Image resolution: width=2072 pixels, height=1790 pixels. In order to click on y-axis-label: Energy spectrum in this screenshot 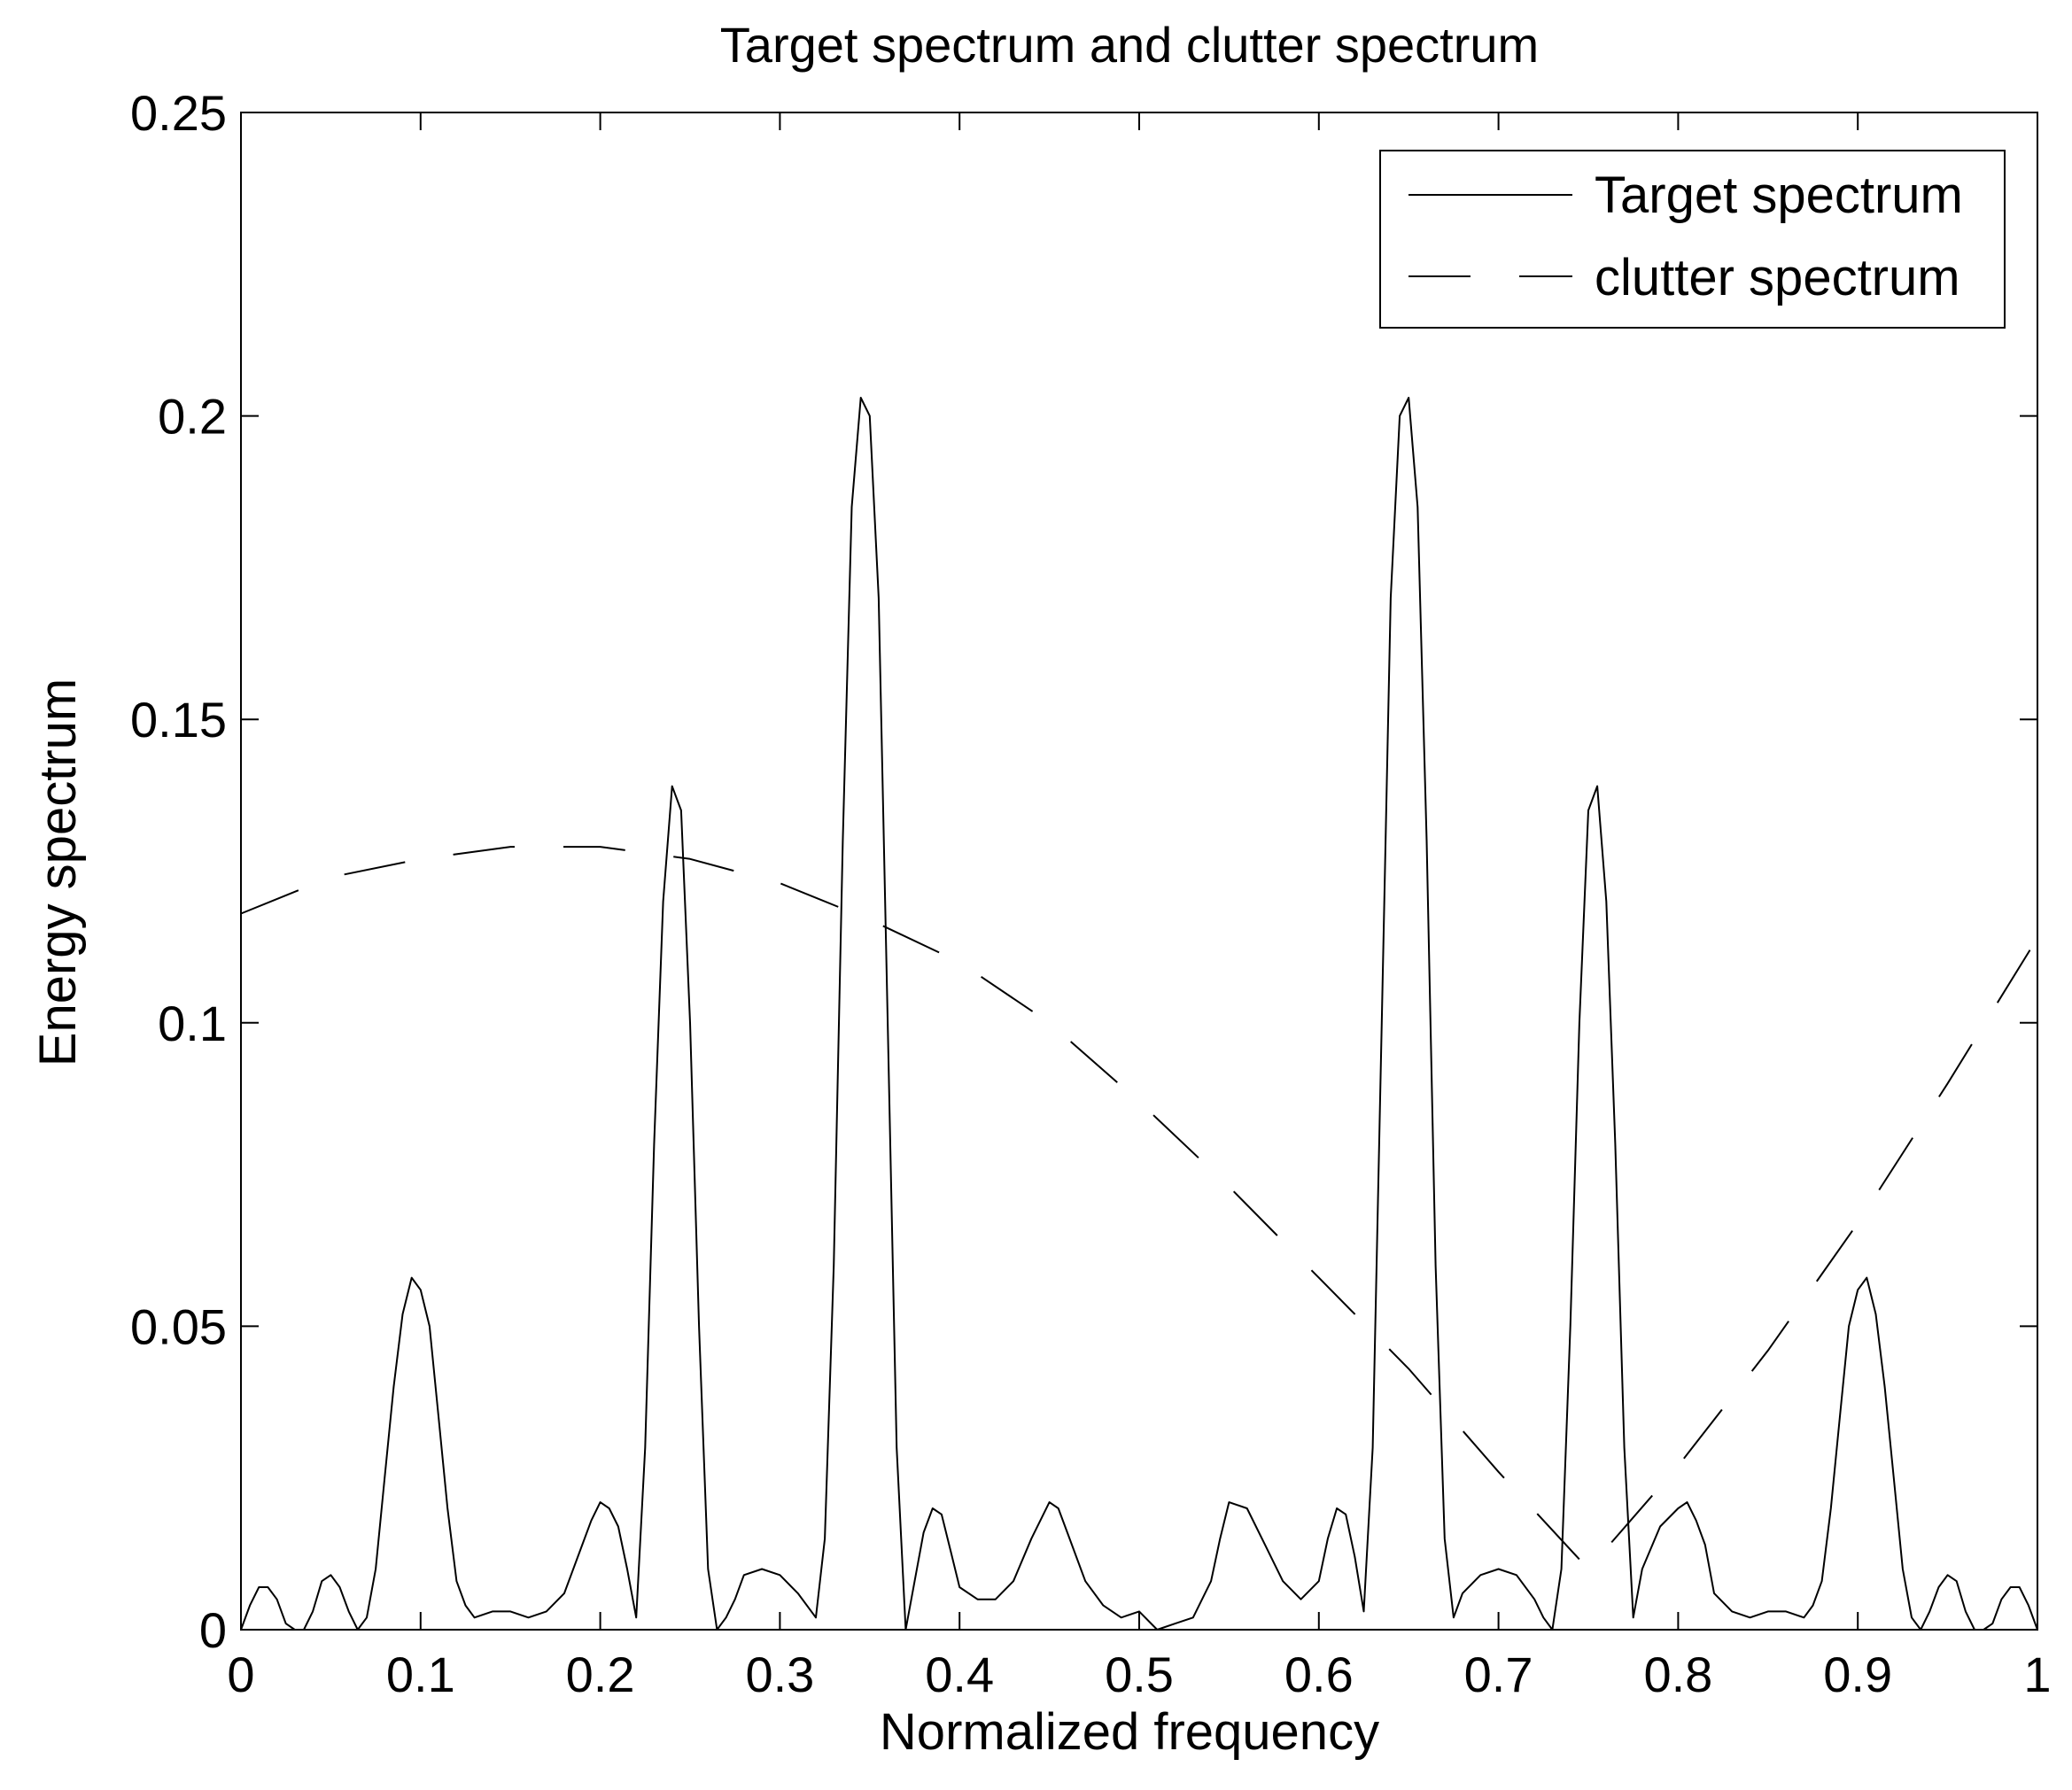, I will do `click(58, 872)`.